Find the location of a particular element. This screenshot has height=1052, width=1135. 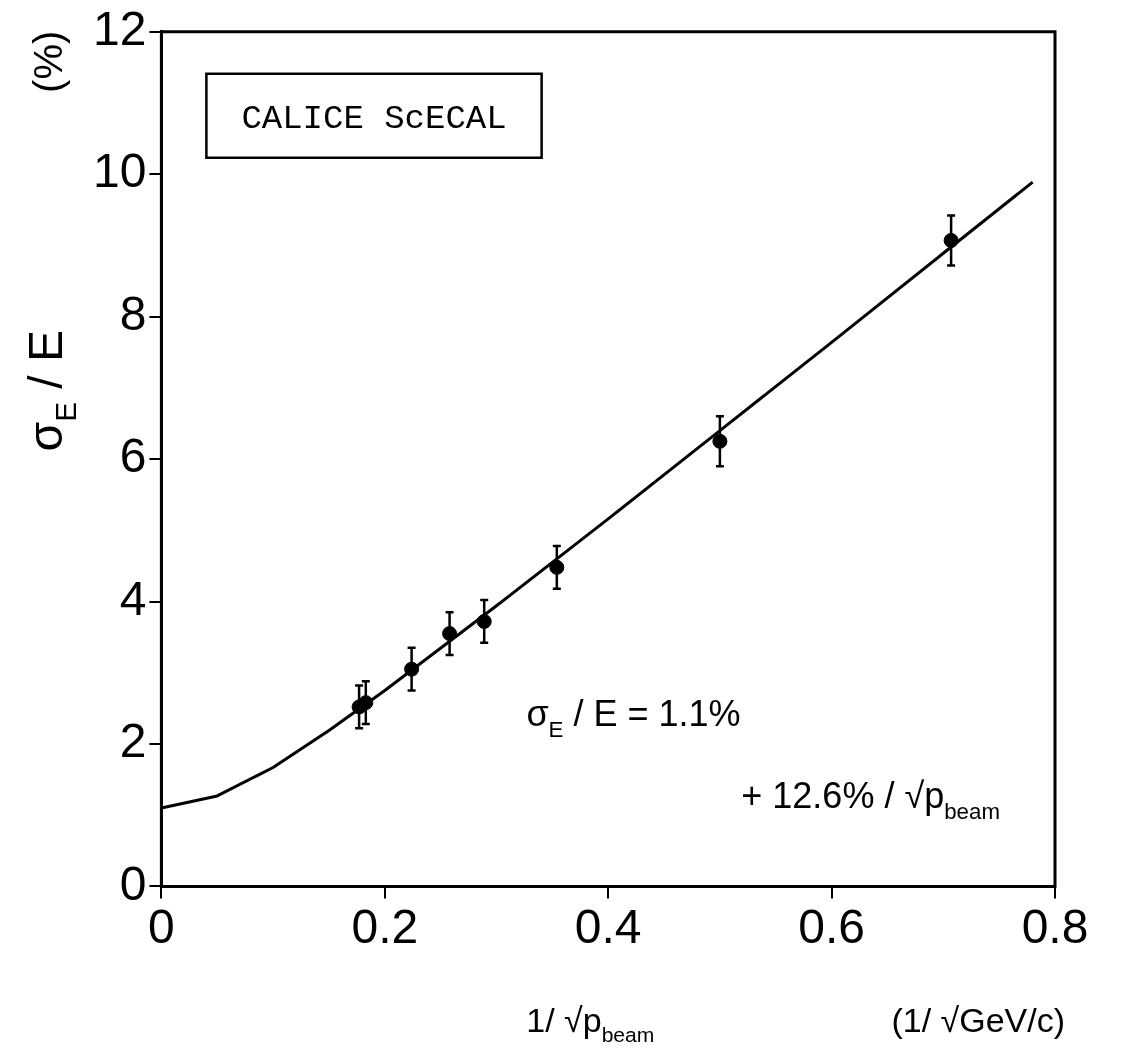

y-tick-label: 4 is located at coordinates (133, 598).